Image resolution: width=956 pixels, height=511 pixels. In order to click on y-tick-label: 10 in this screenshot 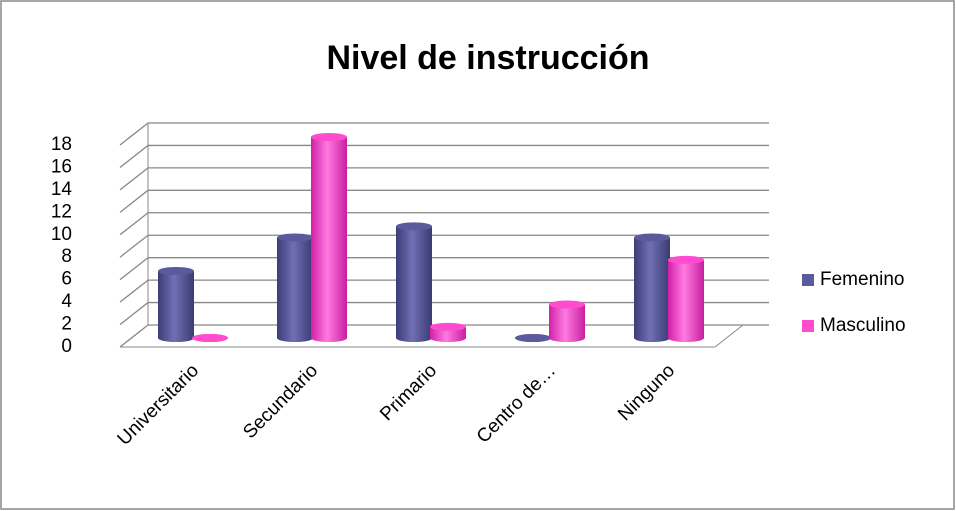, I will do `click(61, 234)`.